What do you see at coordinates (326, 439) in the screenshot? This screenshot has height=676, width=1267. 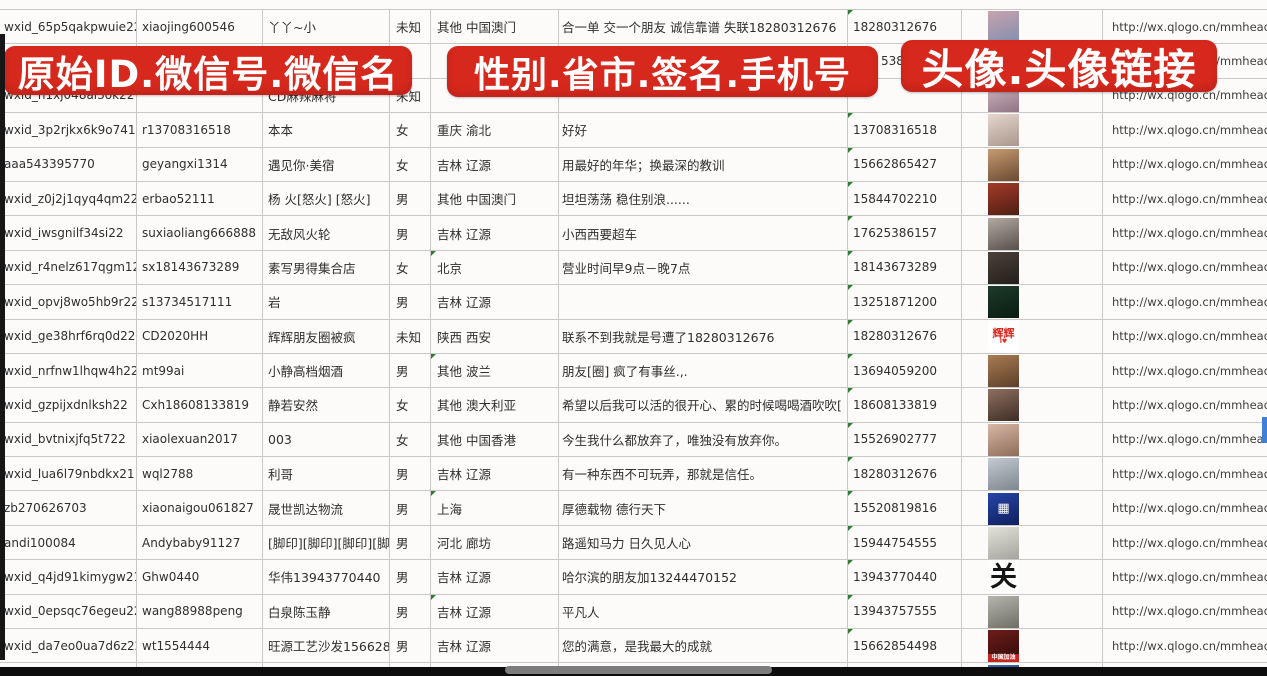 I see `cell-wechat-name: 003` at bounding box center [326, 439].